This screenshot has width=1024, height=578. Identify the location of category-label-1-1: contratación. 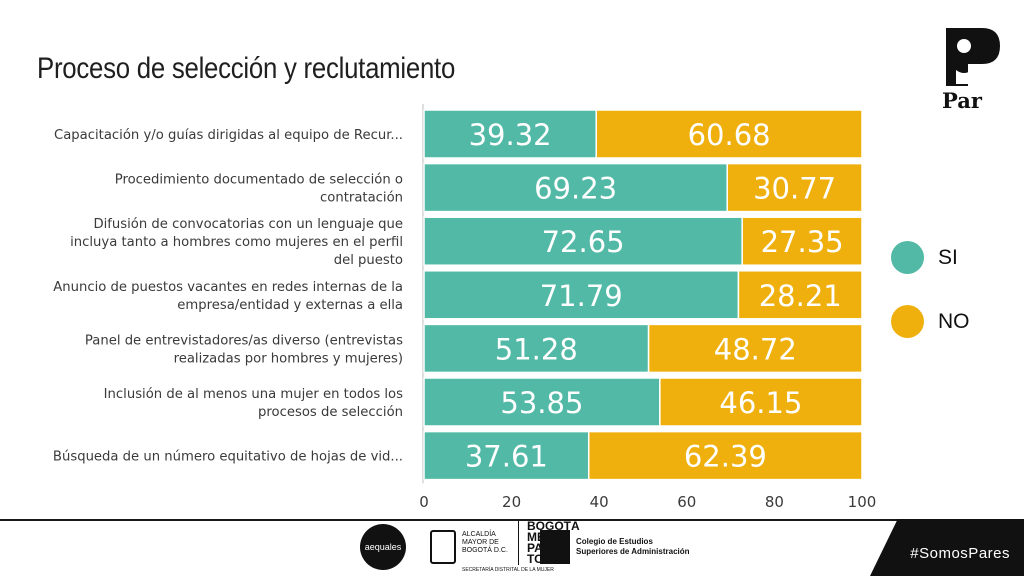
(361, 198).